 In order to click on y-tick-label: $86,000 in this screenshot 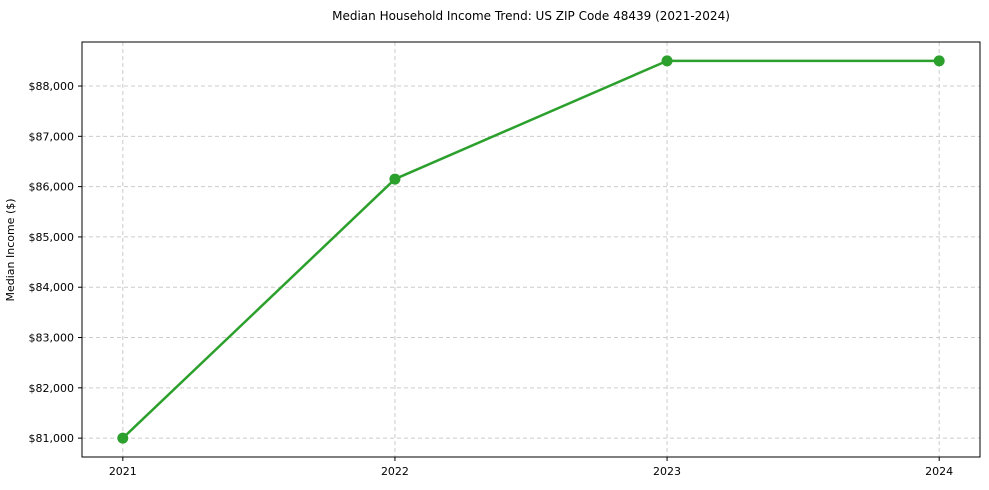, I will do `click(52, 187)`.